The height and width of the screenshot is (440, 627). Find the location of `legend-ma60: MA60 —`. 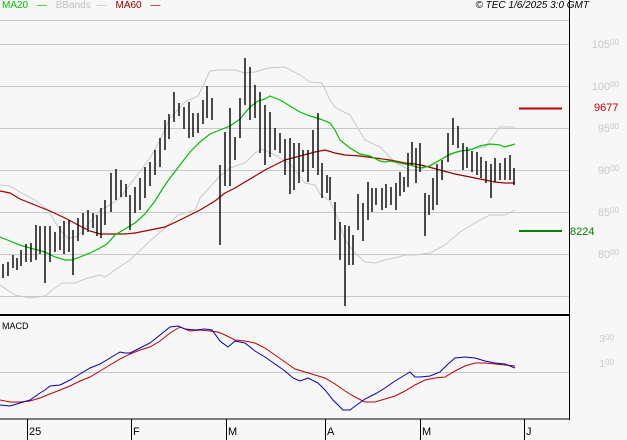

legend-ma60: MA60 — is located at coordinates (138, 5).